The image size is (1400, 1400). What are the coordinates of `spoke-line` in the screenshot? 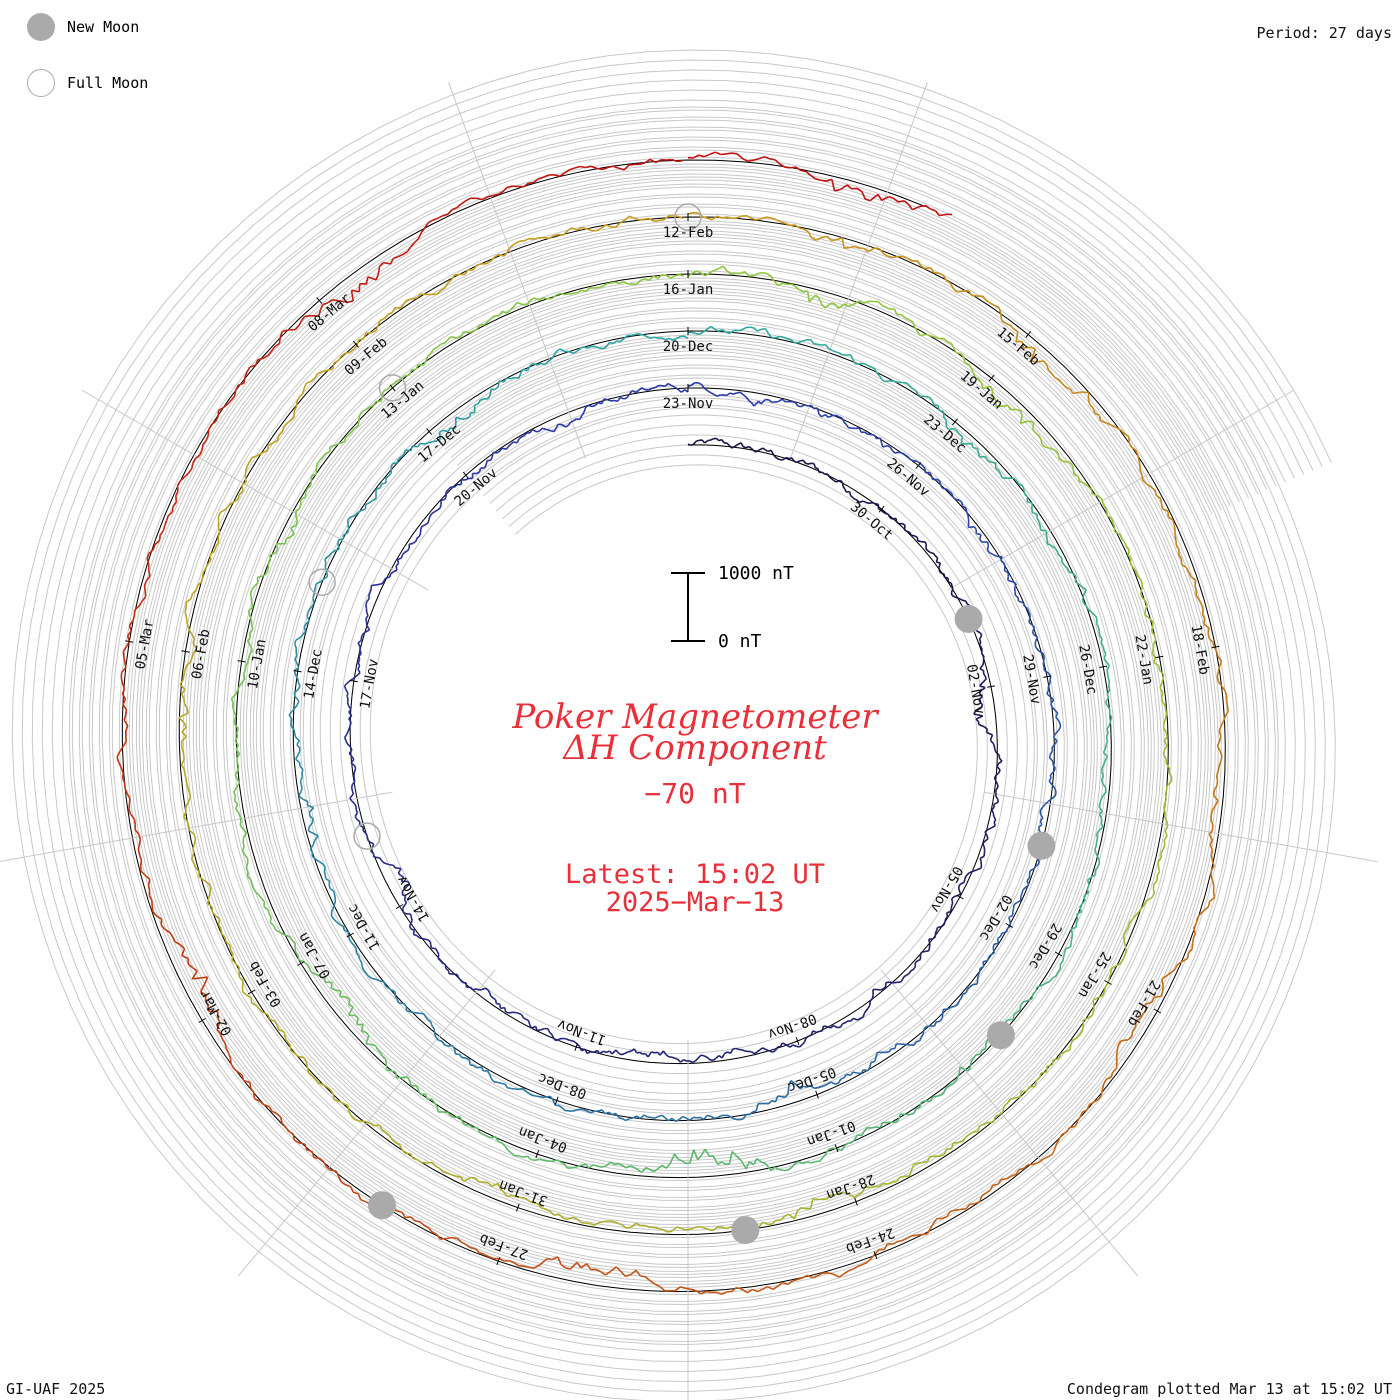 It's located at (859, 270).